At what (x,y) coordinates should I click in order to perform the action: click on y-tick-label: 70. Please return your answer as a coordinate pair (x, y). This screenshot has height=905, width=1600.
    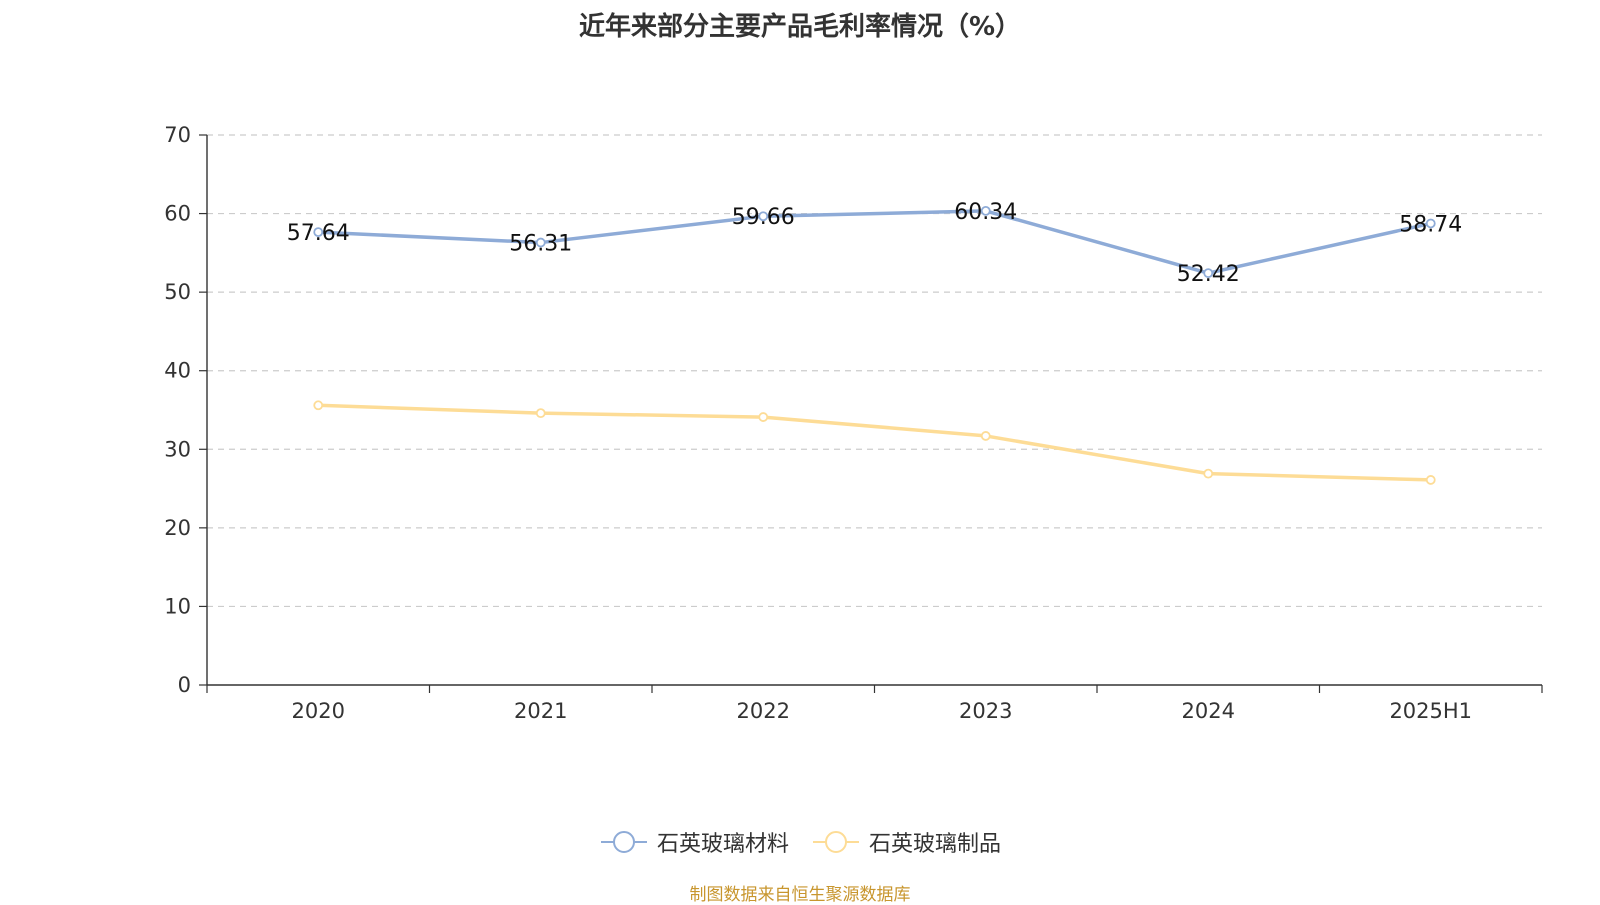
    Looking at the image, I should click on (177, 135).